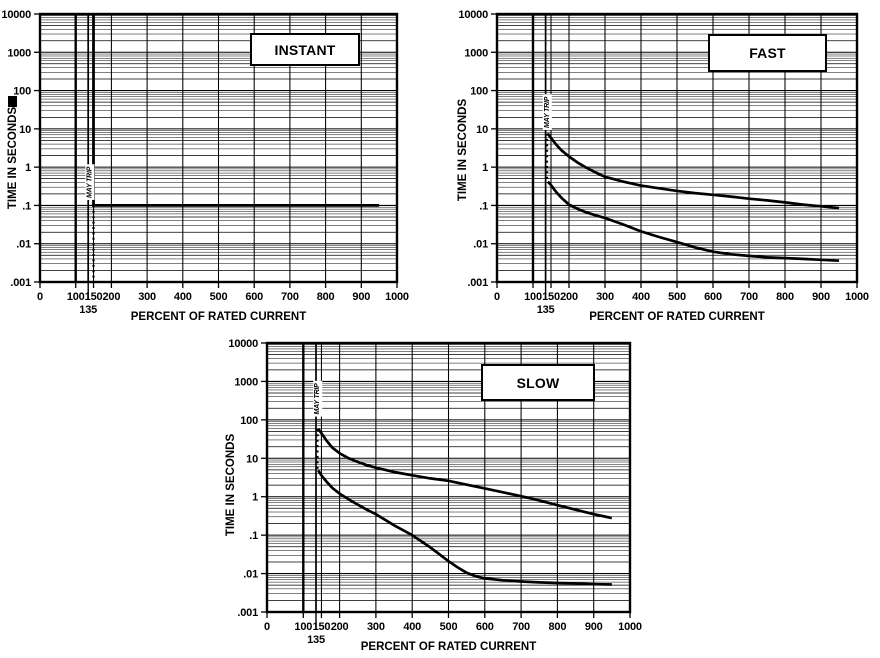 This screenshot has height=658, width=880. What do you see at coordinates (463, 150) in the screenshot?
I see `fast-y-axis-title: TIME IN SECONDS` at bounding box center [463, 150].